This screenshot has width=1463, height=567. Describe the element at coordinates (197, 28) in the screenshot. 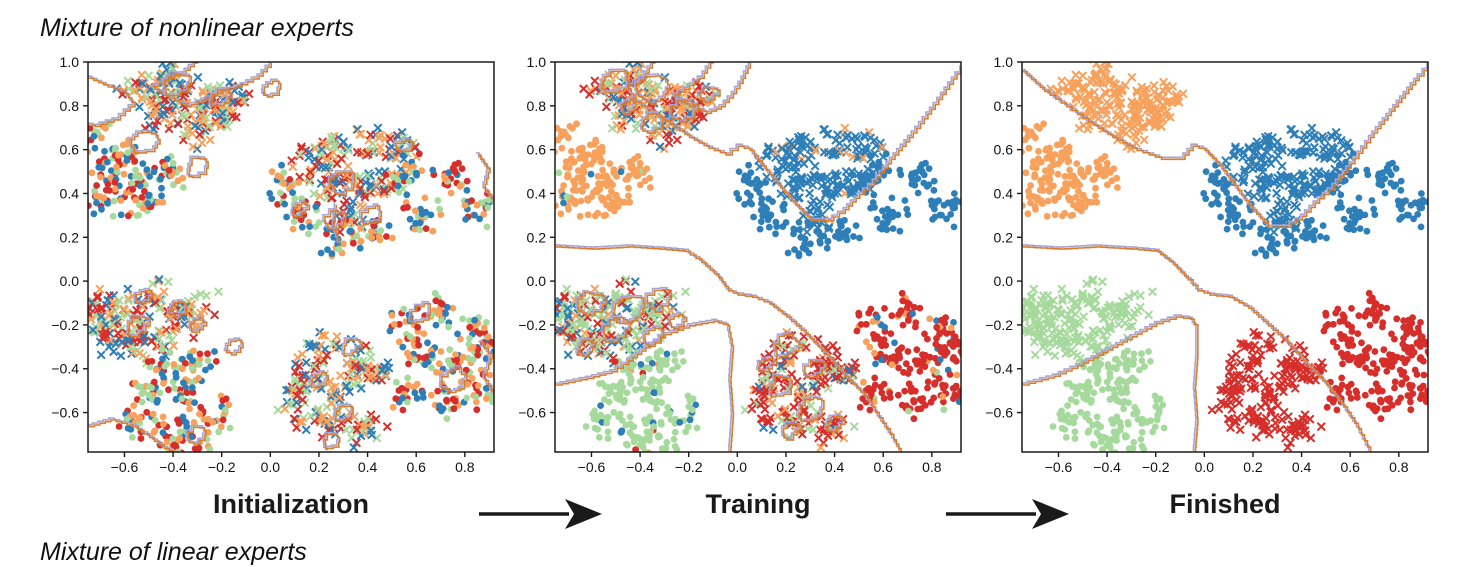

I see `figure-title: Mixture of nonlinear experts` at that location.